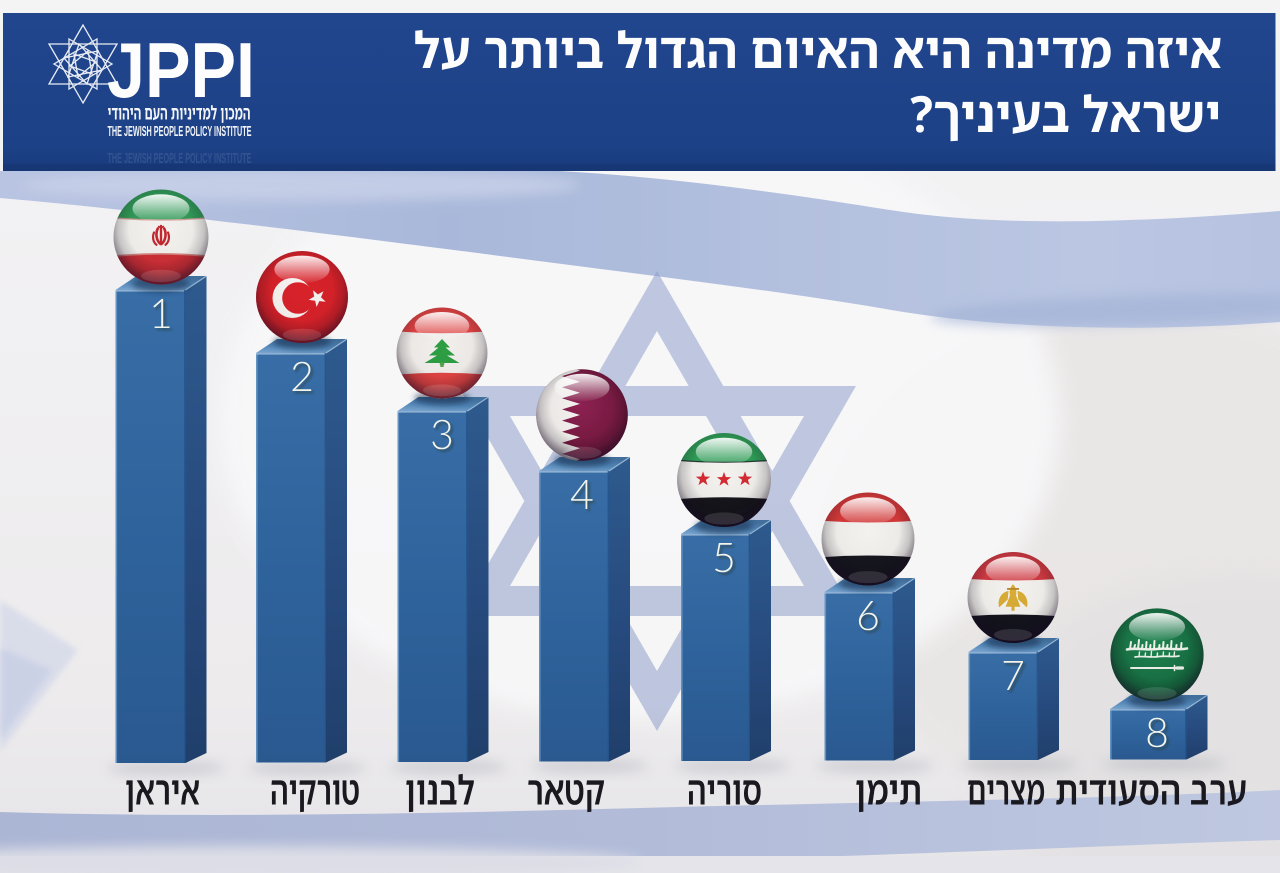 The height and width of the screenshot is (873, 1280). Describe the element at coordinates (181, 70) in the screenshot. I see `svg-text: JPPI` at that location.